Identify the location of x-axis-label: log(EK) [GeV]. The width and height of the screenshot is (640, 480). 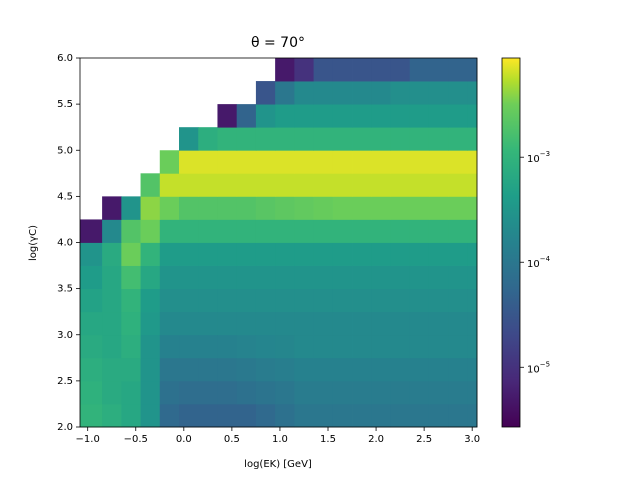
(278, 464).